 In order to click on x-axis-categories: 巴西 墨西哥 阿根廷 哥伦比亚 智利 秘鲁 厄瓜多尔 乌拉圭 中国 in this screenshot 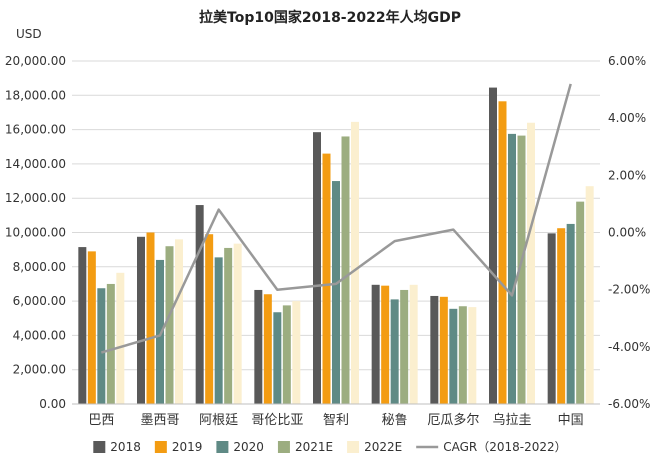, I will do `click(335, 420)`.